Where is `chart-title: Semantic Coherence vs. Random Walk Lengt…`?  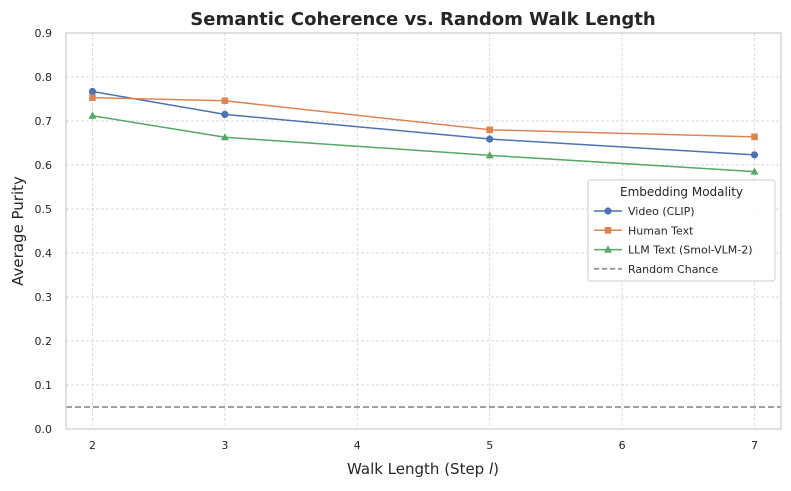 chart-title: Semantic Coherence vs. Random Walk Lengt… is located at coordinates (422, 19).